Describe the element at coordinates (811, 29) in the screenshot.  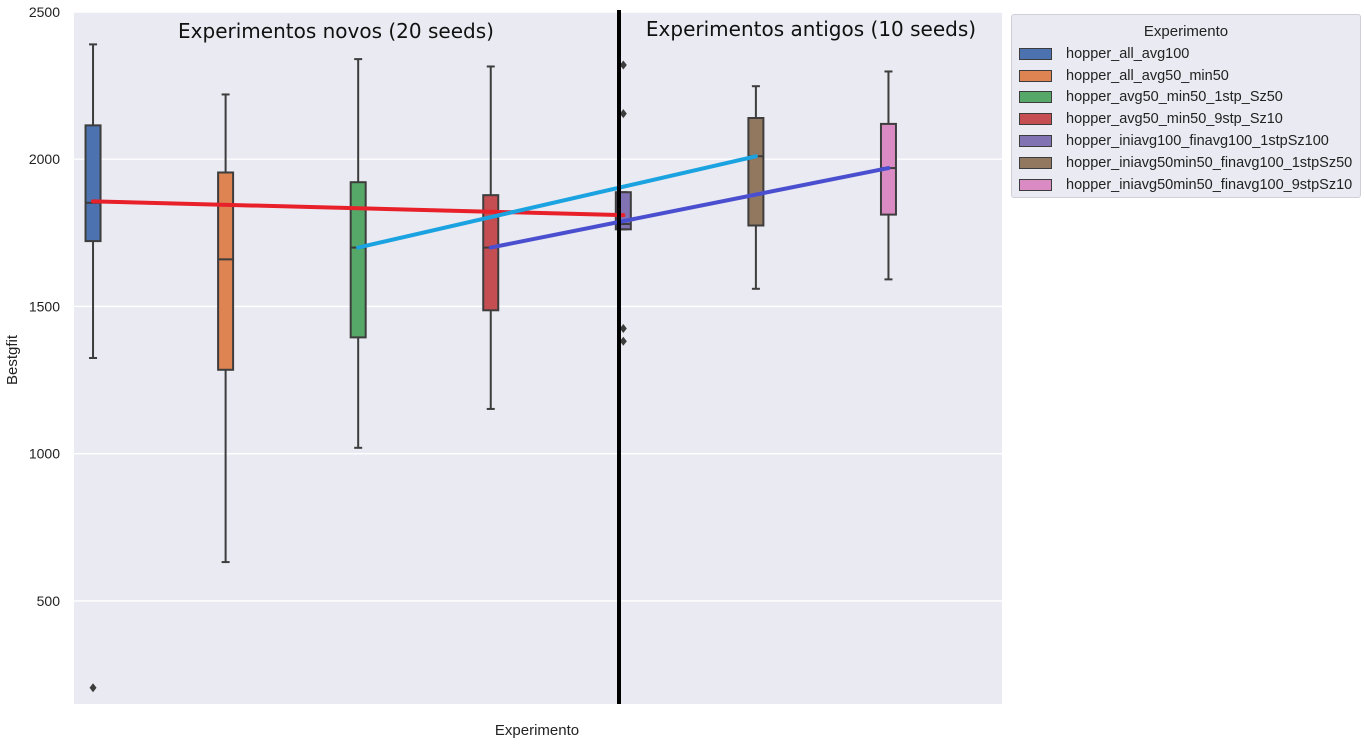
I see `annotation-old-experiments: Experimentos antigos (10 seeds)` at that location.